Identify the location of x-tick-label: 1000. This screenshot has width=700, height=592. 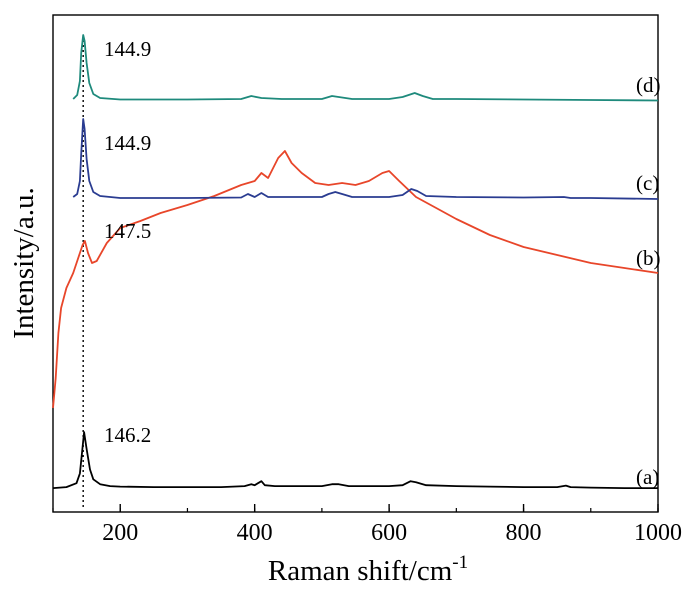
(658, 533).